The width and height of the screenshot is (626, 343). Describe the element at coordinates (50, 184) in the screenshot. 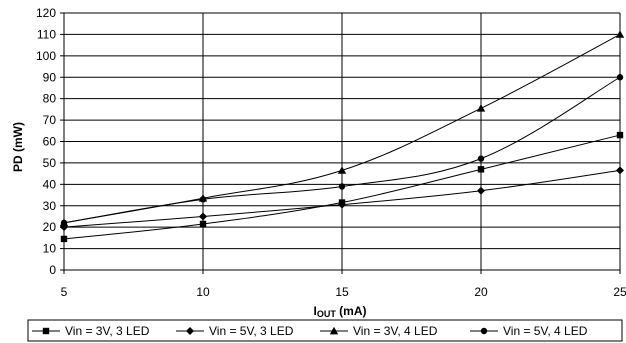

I see `y-tick-label: 40` at that location.